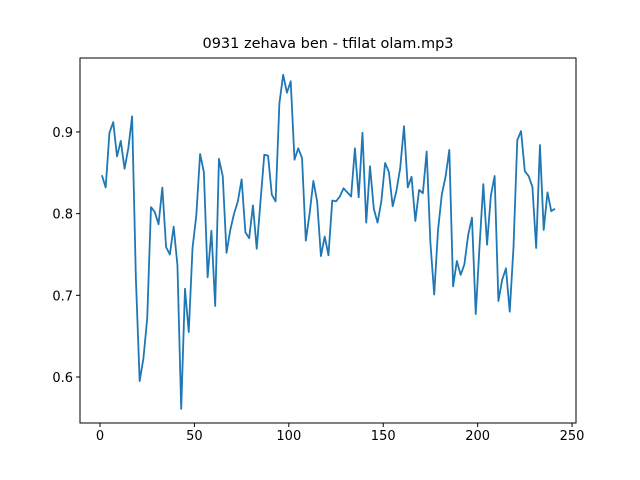  What do you see at coordinates (383, 436) in the screenshot?
I see `x-tick-label: 150` at bounding box center [383, 436].